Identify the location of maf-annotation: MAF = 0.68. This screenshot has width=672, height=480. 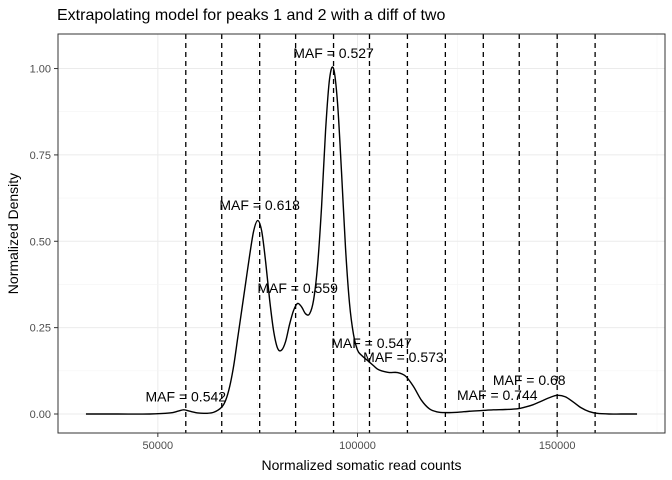
(529, 380).